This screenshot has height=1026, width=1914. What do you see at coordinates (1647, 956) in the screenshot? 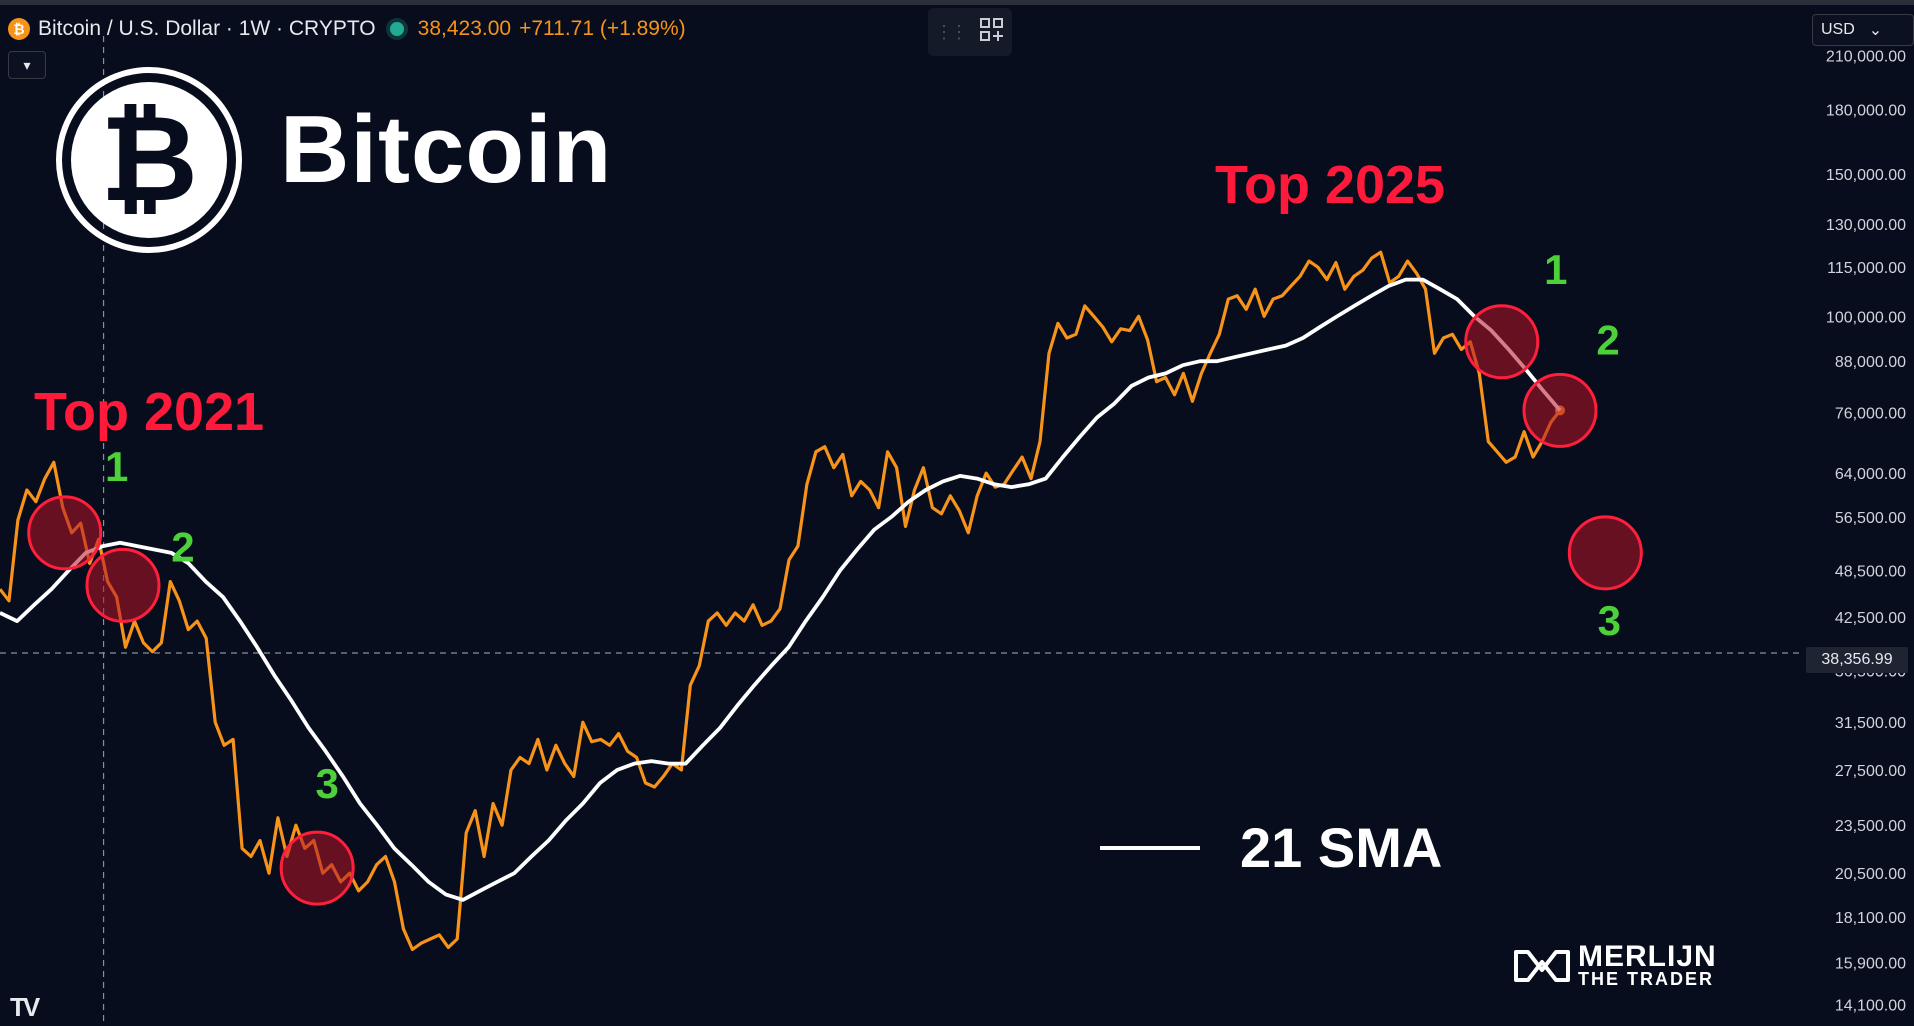
I see `merlijn-name: MERLIJN` at bounding box center [1647, 956].